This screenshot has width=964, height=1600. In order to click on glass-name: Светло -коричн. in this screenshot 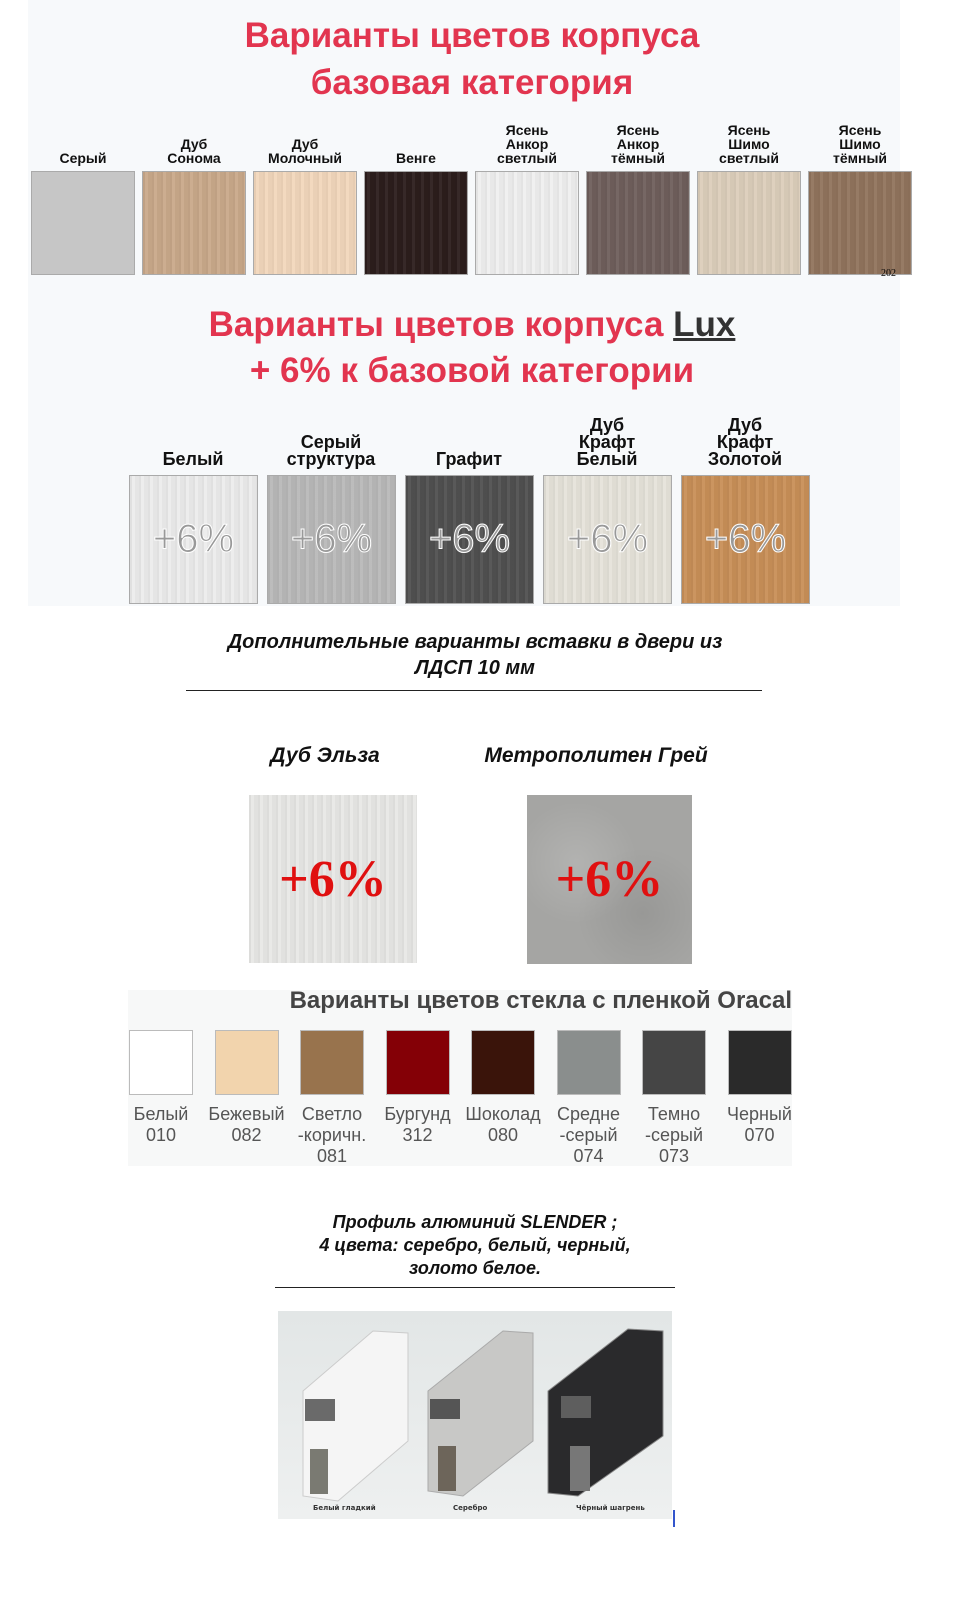, I will do `click(332, 1124)`.